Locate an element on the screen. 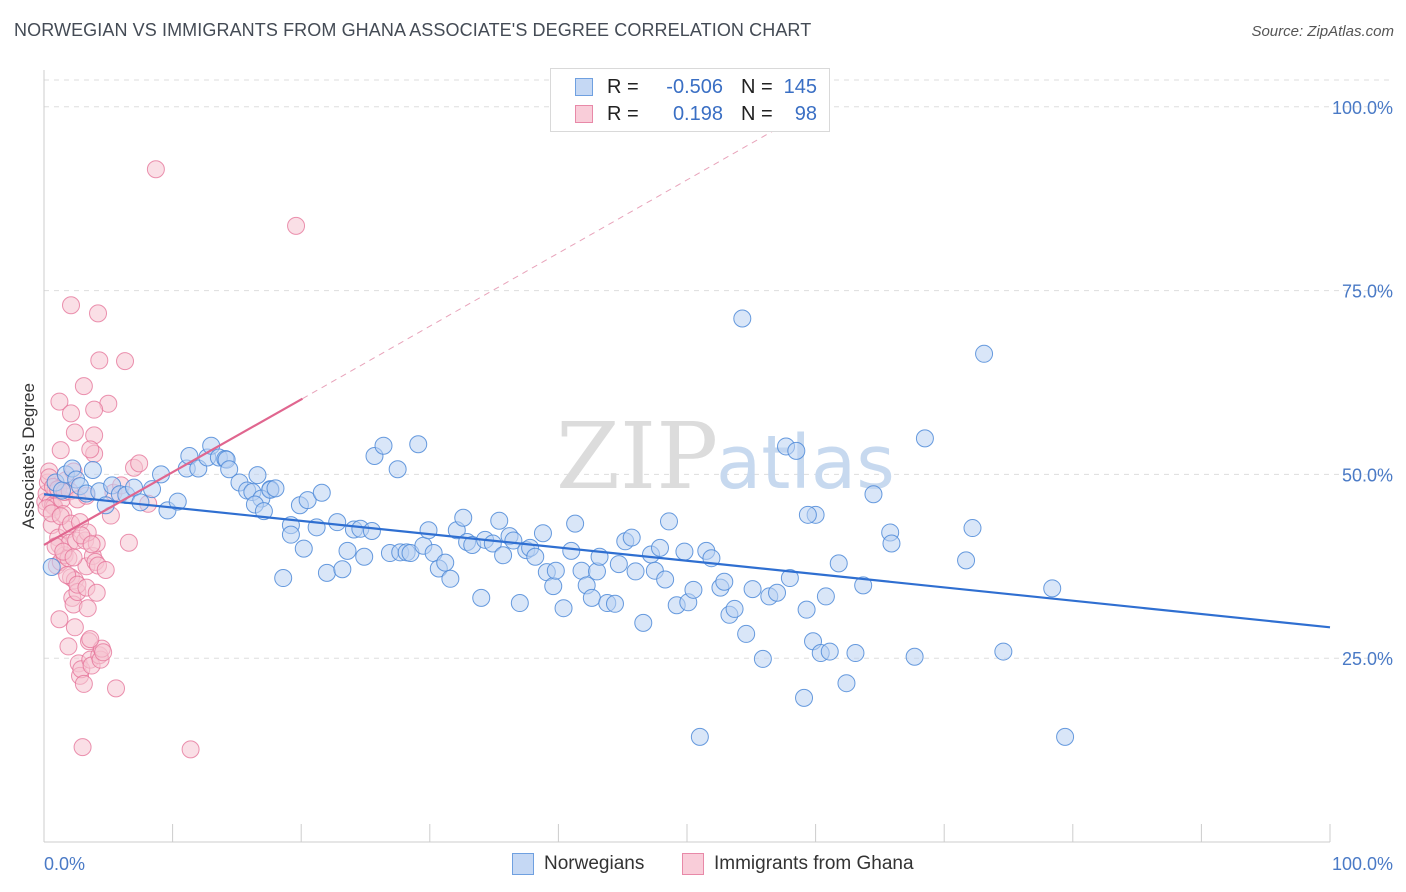 Image resolution: width=1406 pixels, height=892 pixels. y-tick-label: 75.0% is located at coordinates (1367, 292).